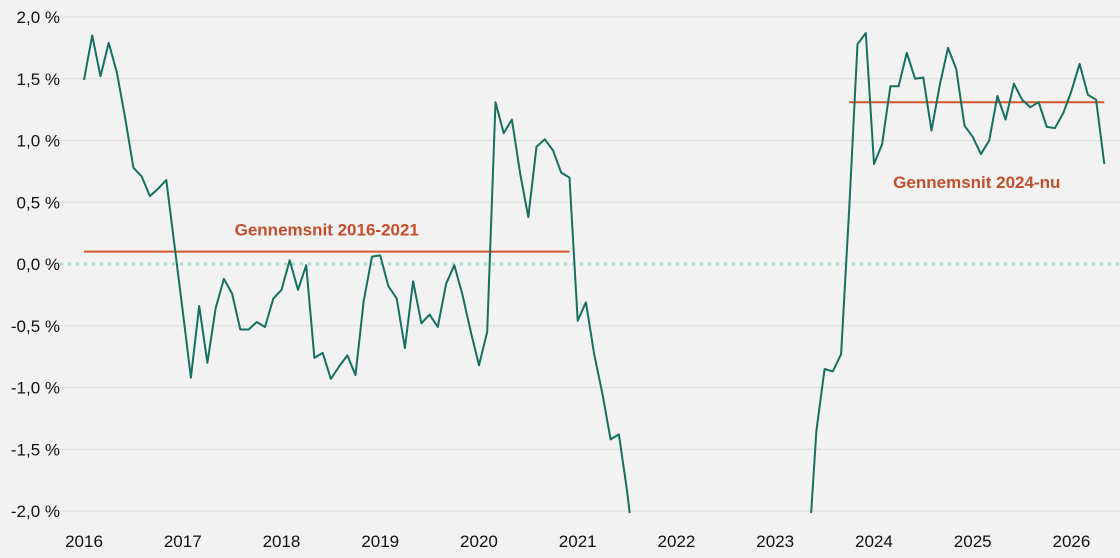 The image size is (1120, 558). Describe the element at coordinates (775, 541) in the screenshot. I see `x-tick-label: 2023` at that location.